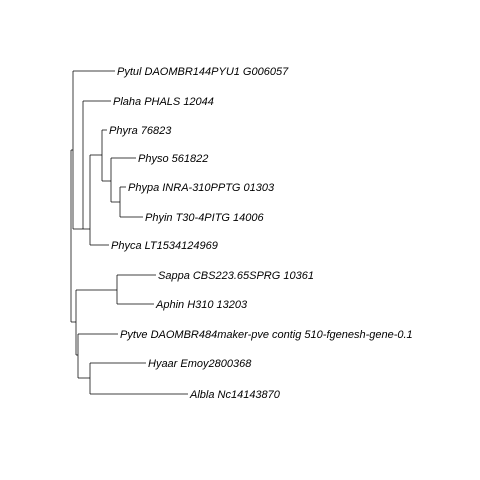  Describe the element at coordinates (201, 305) in the screenshot. I see `tip-label-aphin: Aphin H310 13203` at that location.